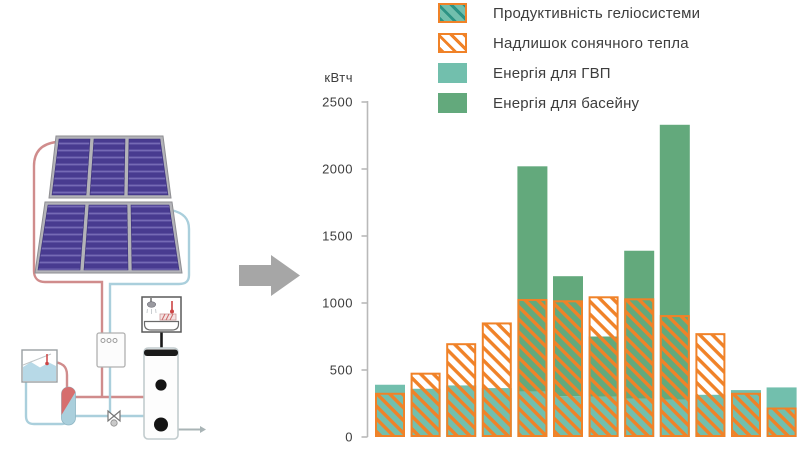  I want to click on shower-head-icon, so click(152, 304).